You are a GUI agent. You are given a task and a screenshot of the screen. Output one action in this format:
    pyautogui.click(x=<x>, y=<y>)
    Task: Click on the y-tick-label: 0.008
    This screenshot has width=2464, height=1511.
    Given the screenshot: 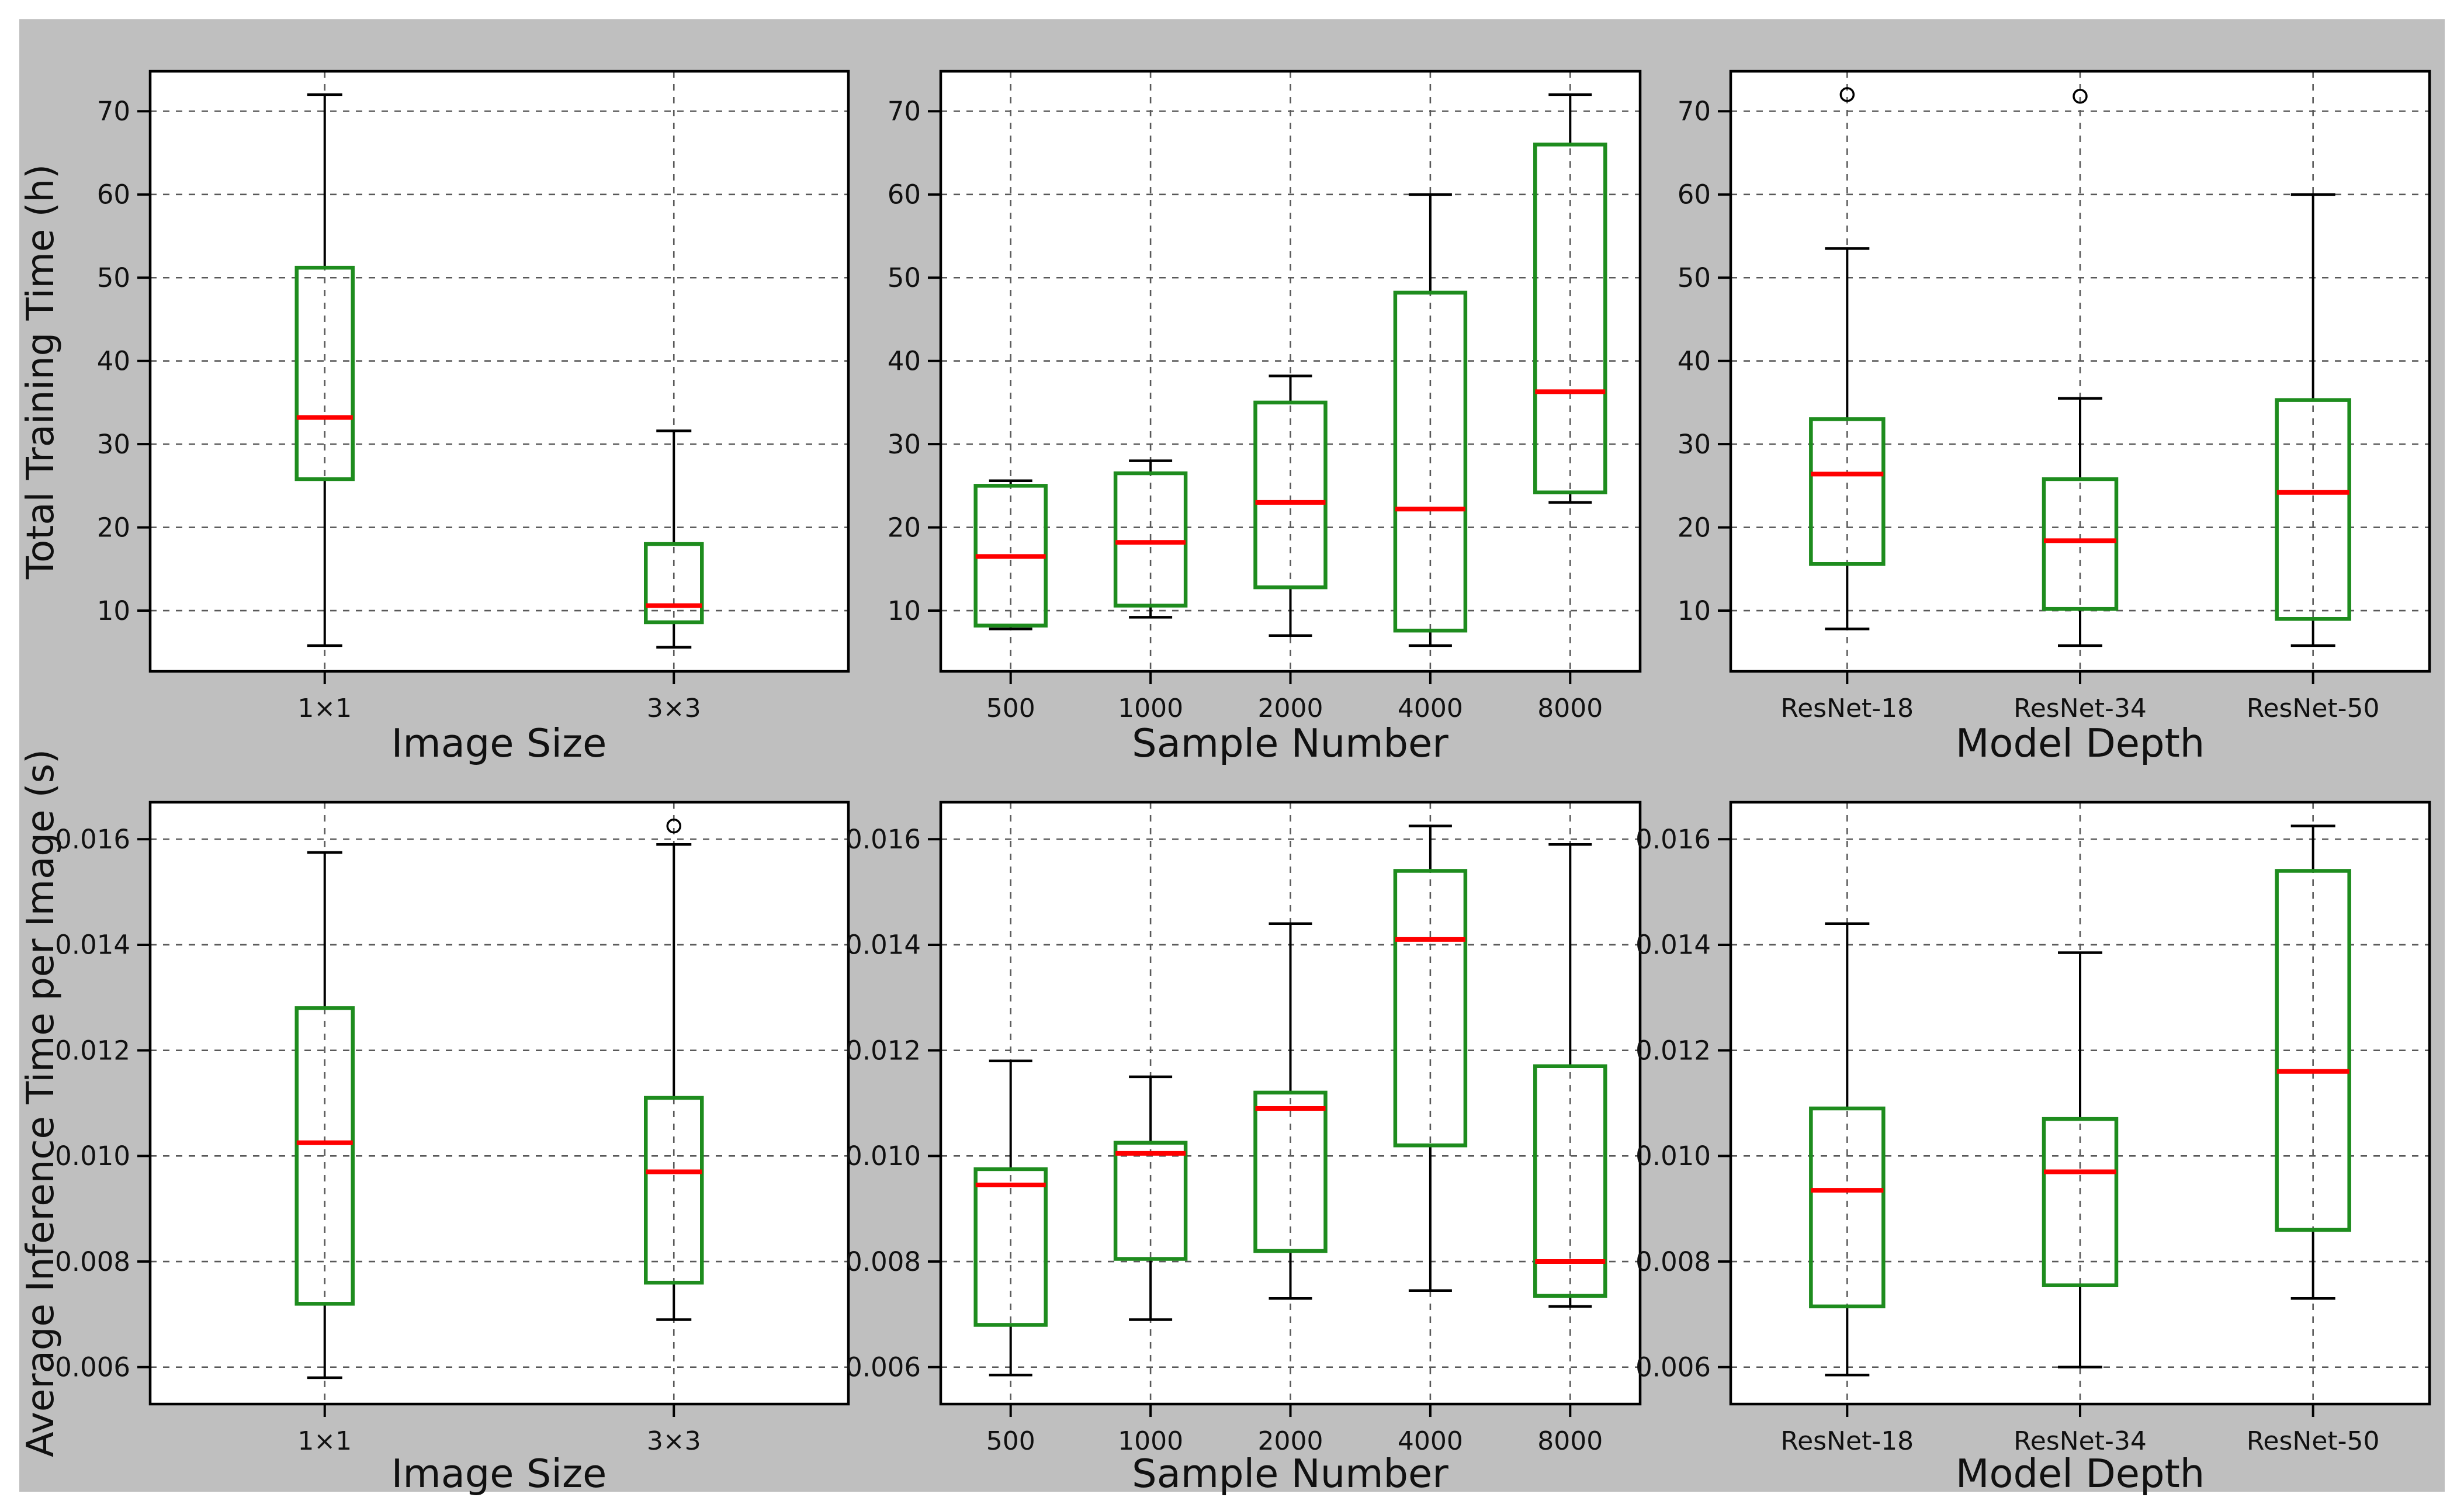 What is the action you would take?
    pyautogui.click(x=883, y=1261)
    